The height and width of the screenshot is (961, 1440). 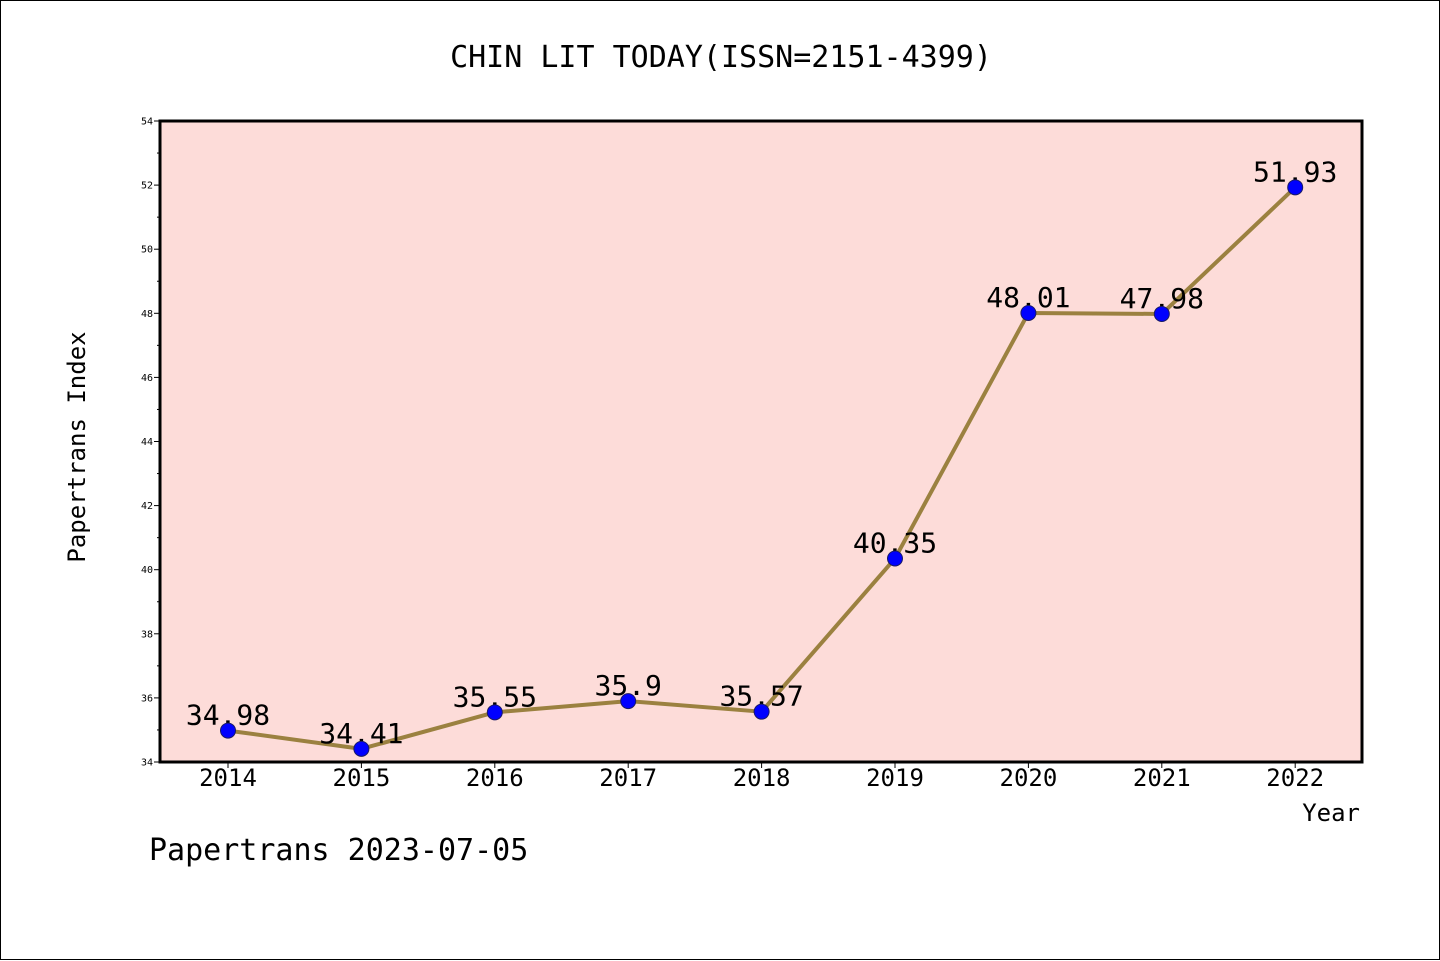 What do you see at coordinates (628, 778) in the screenshot?
I see `x-tick-label: 2017` at bounding box center [628, 778].